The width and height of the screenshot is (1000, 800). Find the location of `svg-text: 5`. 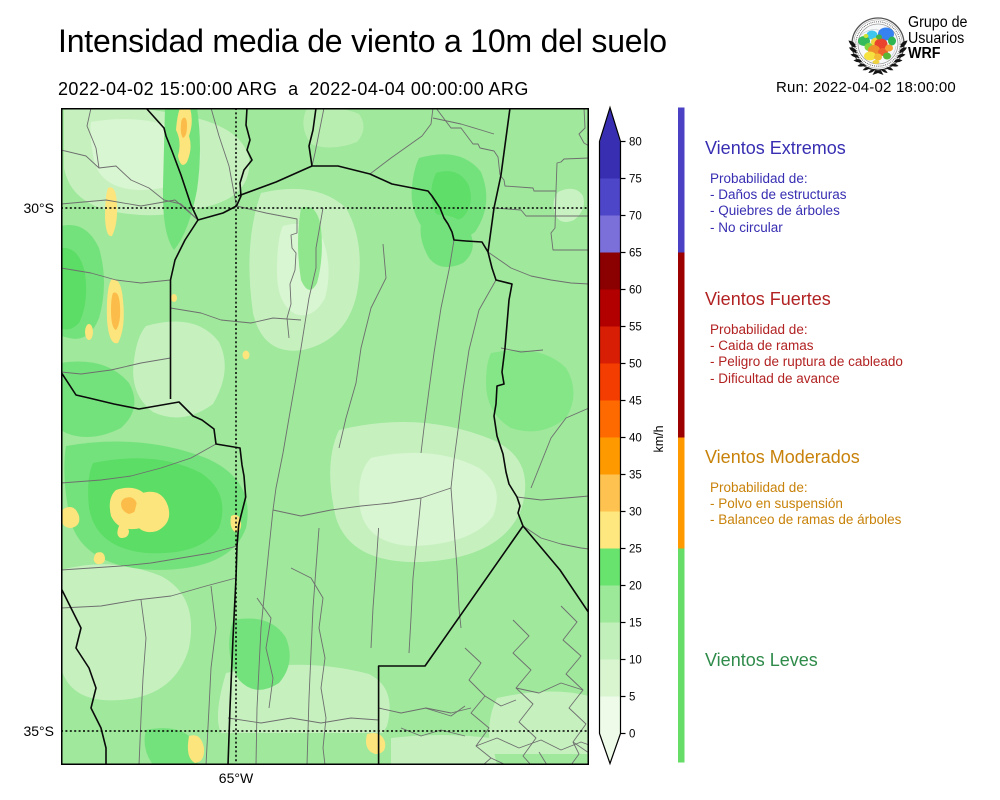

svg-text: 5 is located at coordinates (632, 698).